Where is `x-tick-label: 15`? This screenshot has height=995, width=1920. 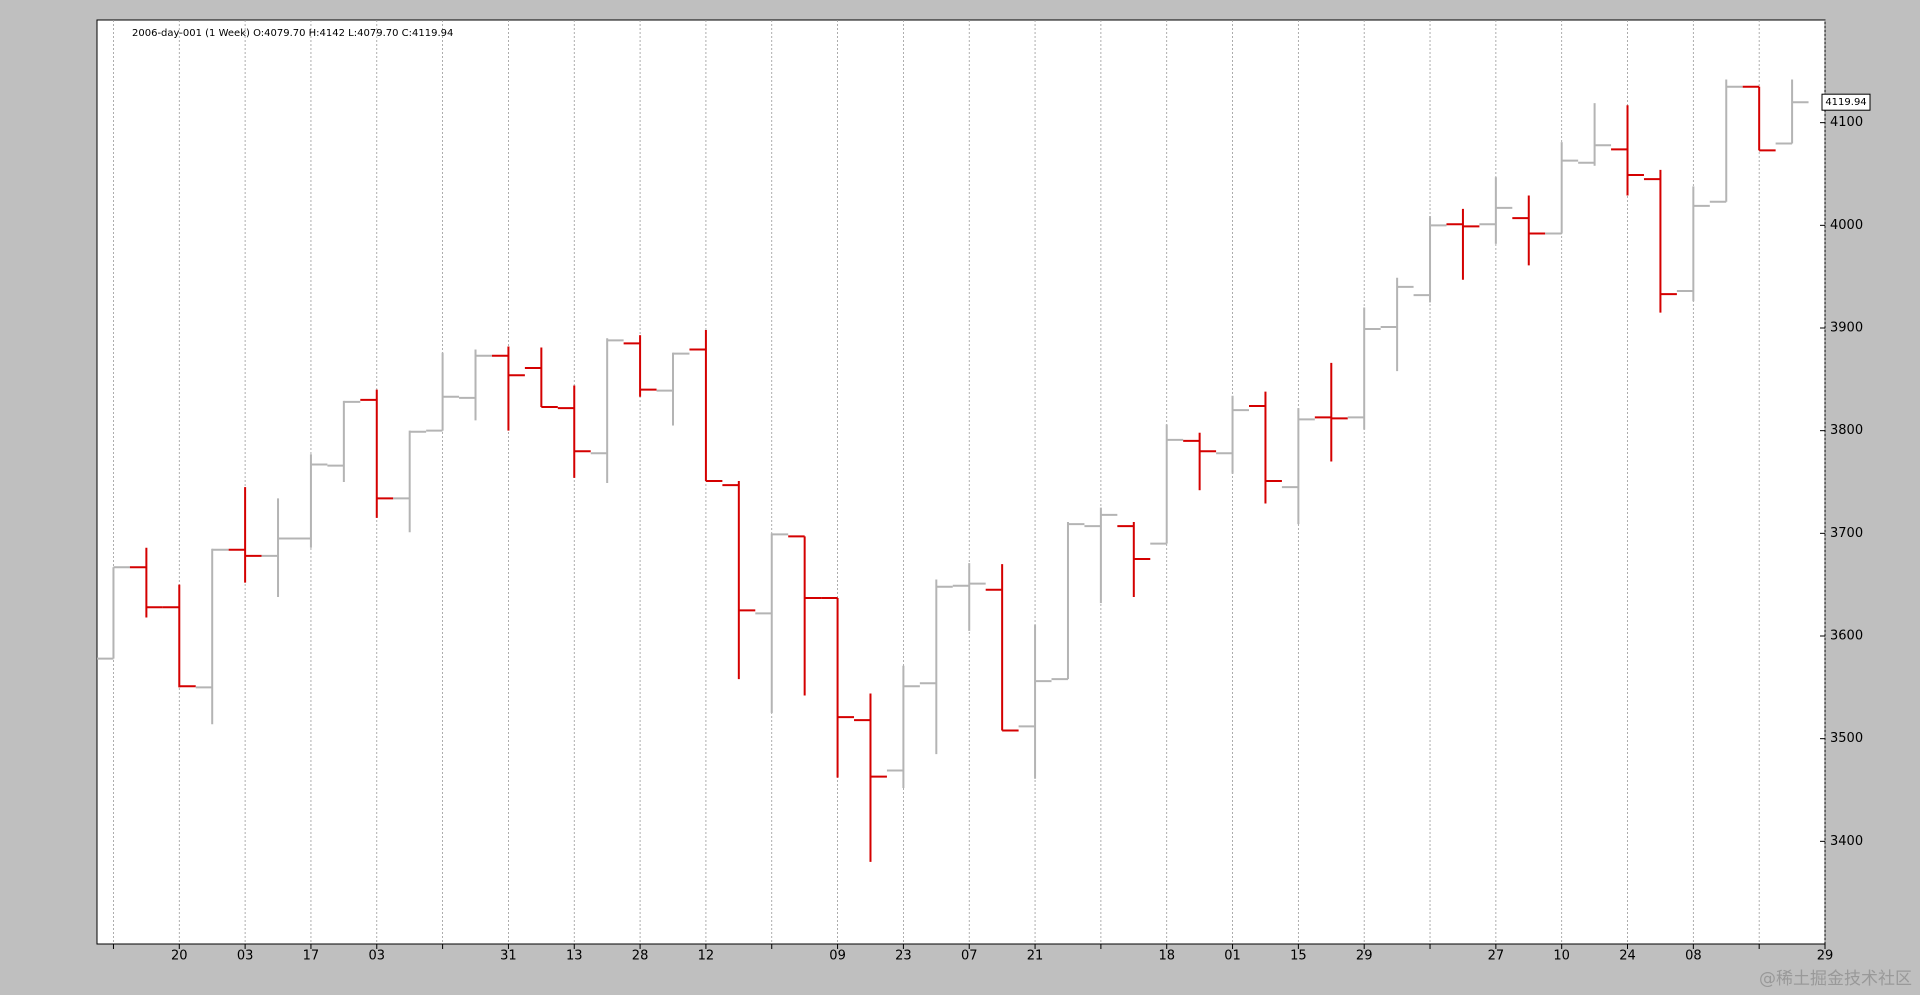
x-tick-label: 15 is located at coordinates (1298, 956).